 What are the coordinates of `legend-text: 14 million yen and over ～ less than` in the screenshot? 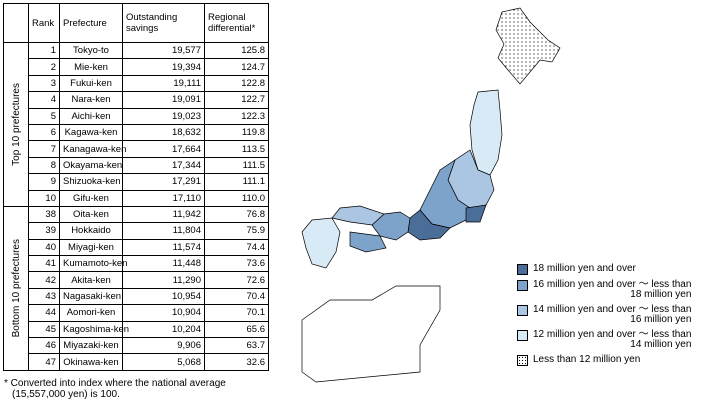 It's located at (612, 309).